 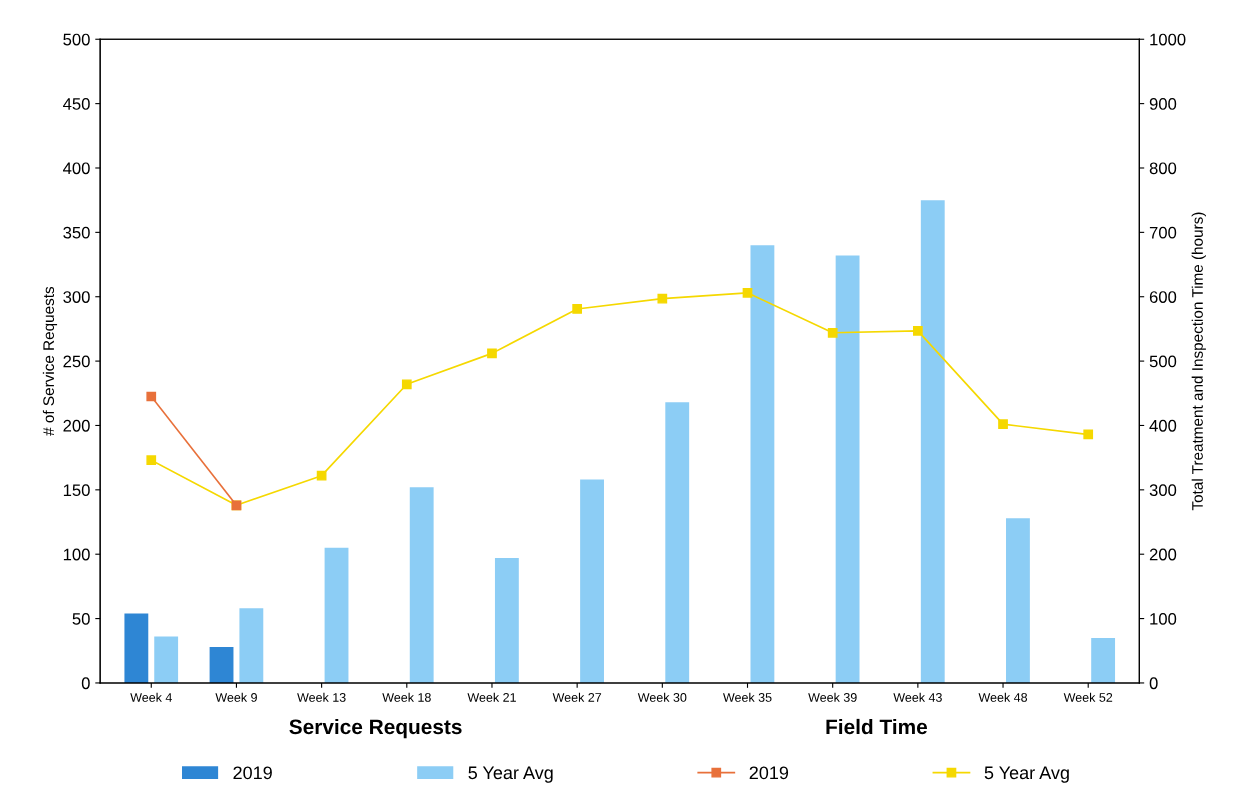 What do you see at coordinates (1198, 361) in the screenshot?
I see `y2-axis-title: Total Treatment and Inspection Time (hours)` at bounding box center [1198, 361].